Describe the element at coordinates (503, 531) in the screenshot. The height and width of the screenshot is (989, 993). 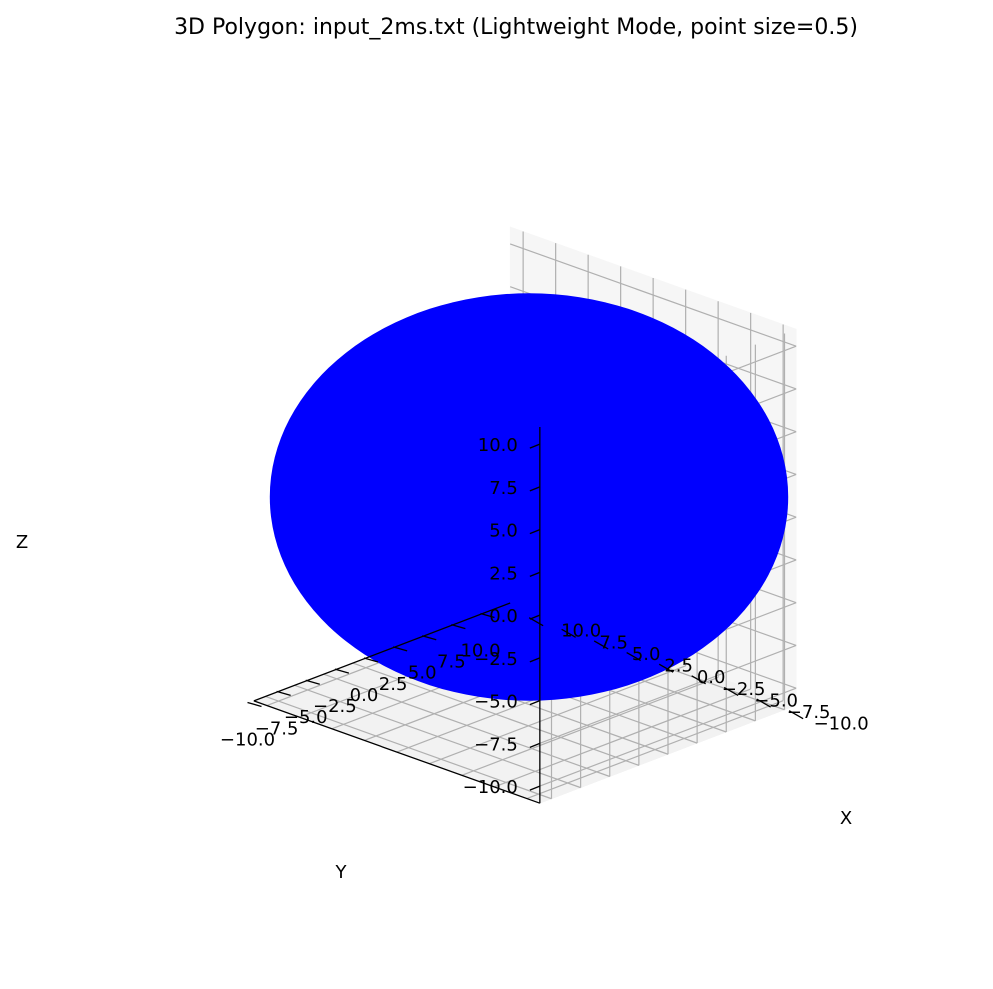
I see `z-tick-label: 5.0` at that location.